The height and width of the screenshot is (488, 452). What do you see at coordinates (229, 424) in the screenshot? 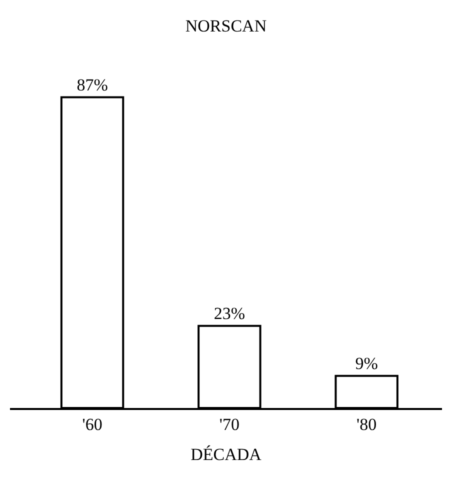
I see `x-tick-label: '70` at bounding box center [229, 424].